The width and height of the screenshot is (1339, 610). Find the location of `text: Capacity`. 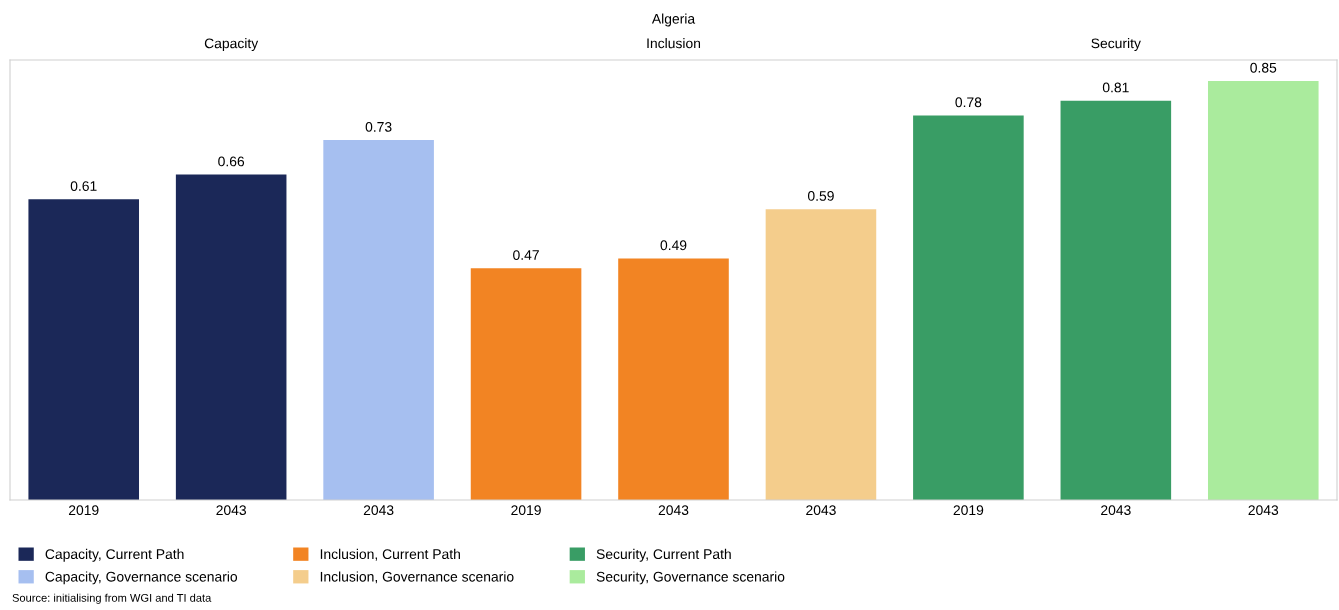

text: Capacity is located at coordinates (231, 44).